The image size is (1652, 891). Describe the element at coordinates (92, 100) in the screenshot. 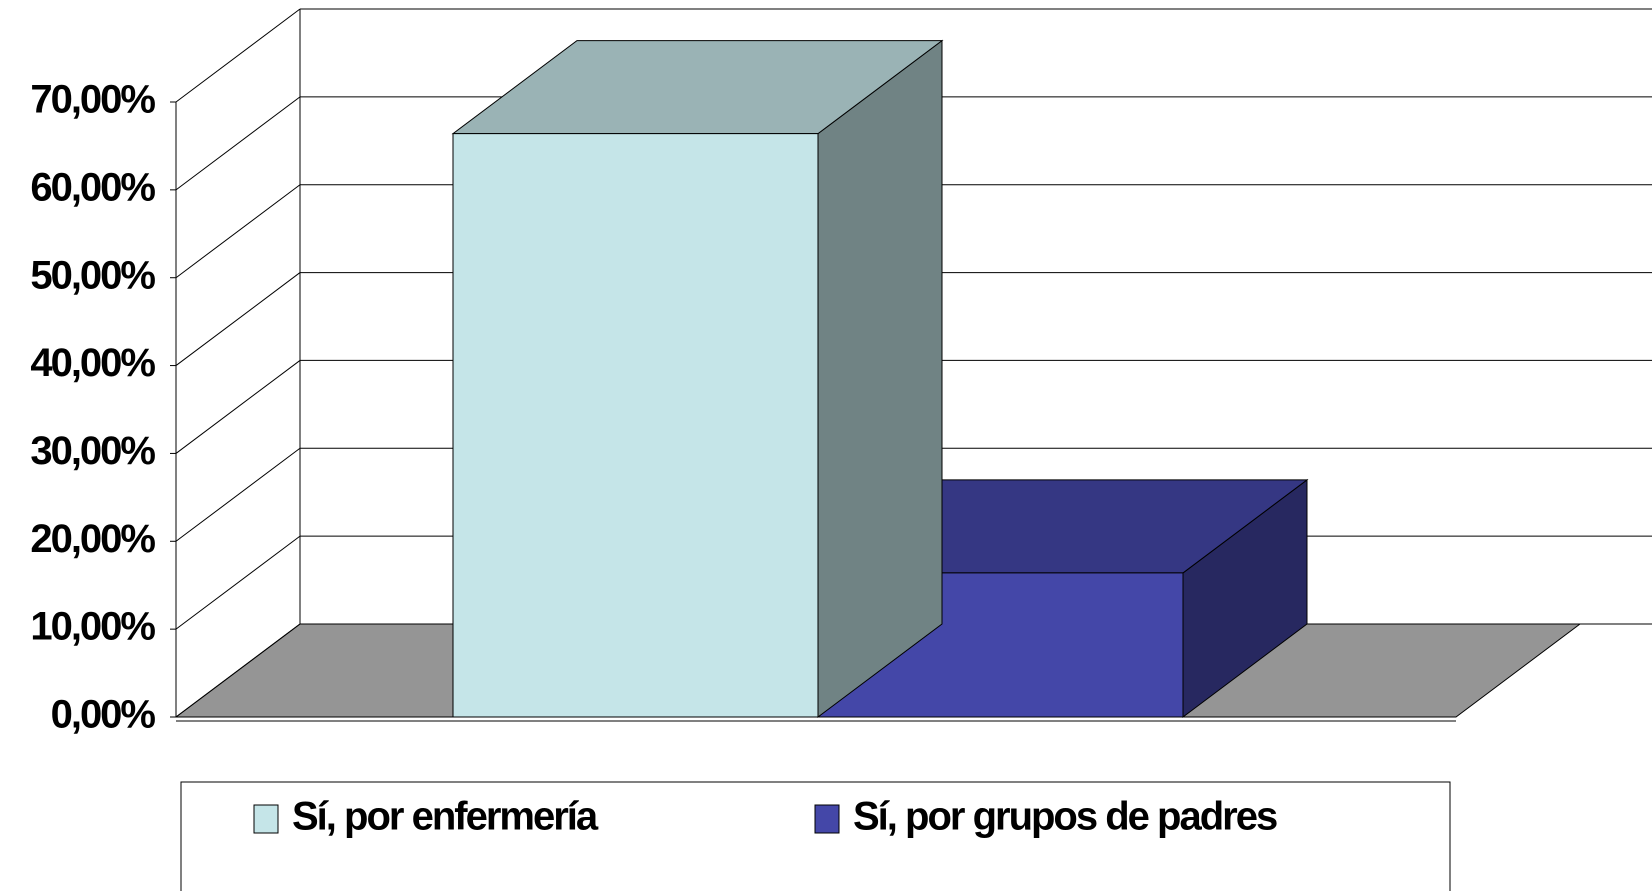

I see `y-tick-label: 70,00%` at that location.